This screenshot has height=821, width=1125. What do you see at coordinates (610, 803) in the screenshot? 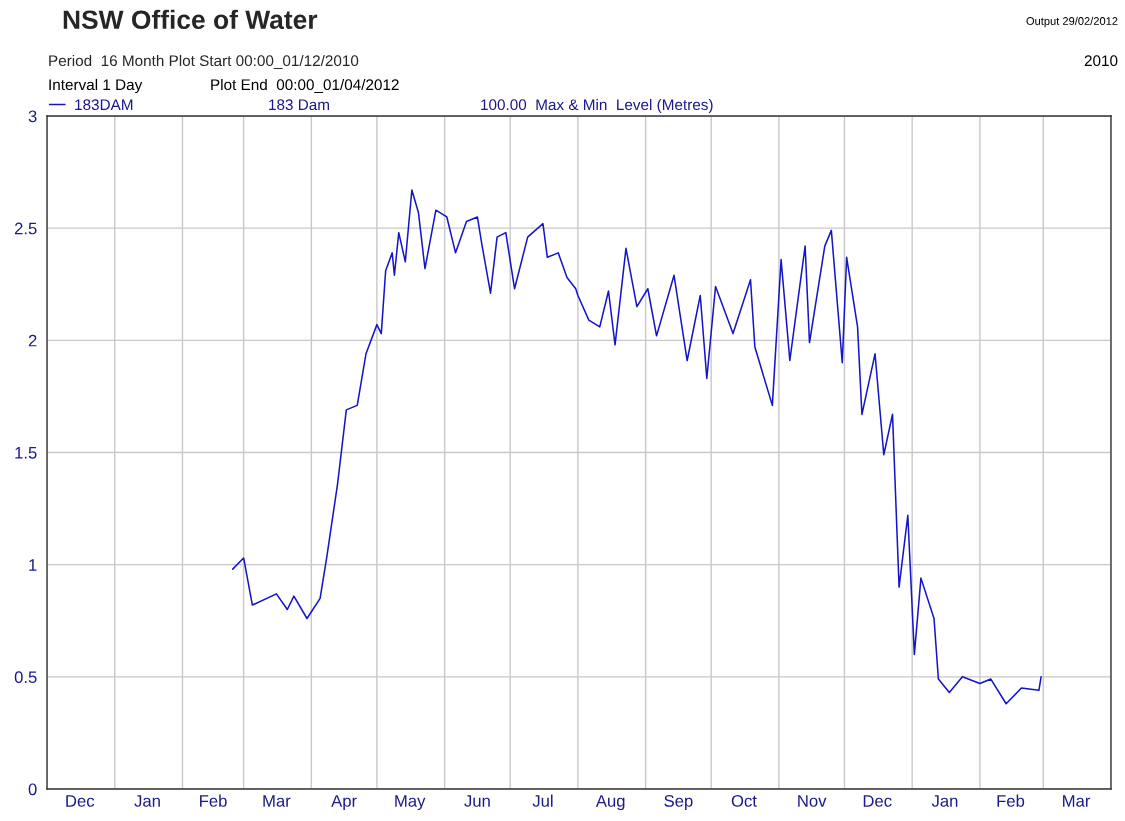
I see `x-tick-label: Aug` at bounding box center [610, 803].